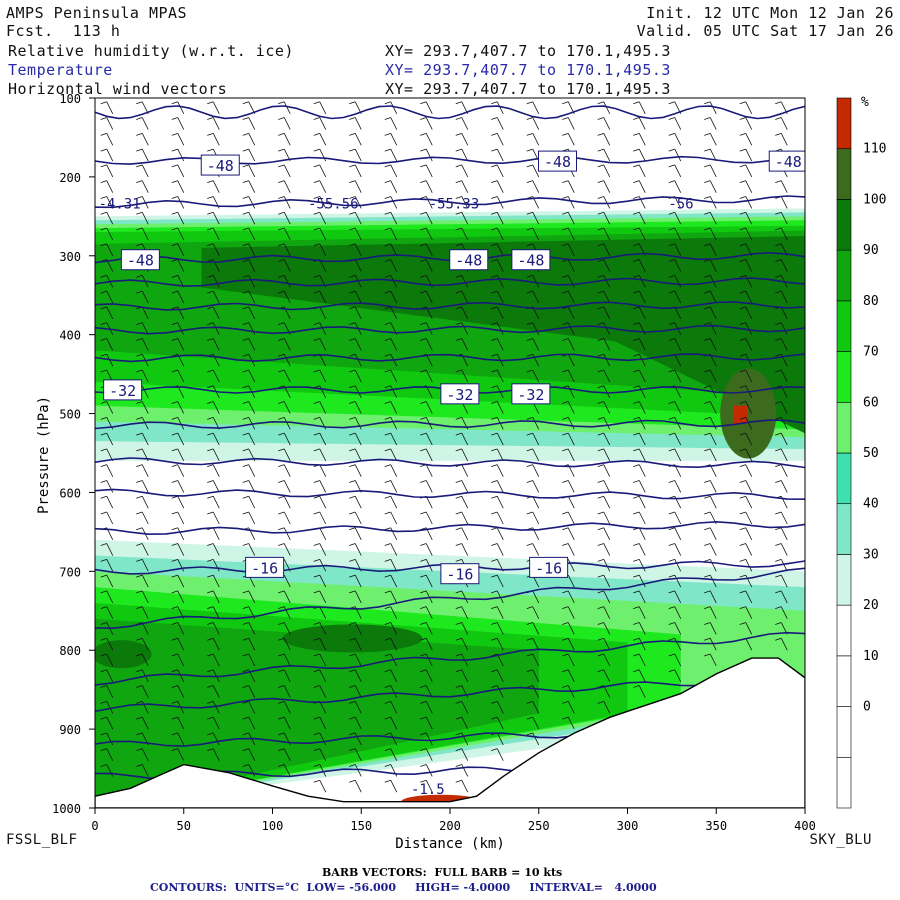 This screenshot has height=900, width=900. I want to click on x-tick-label: 200, so click(450, 826).